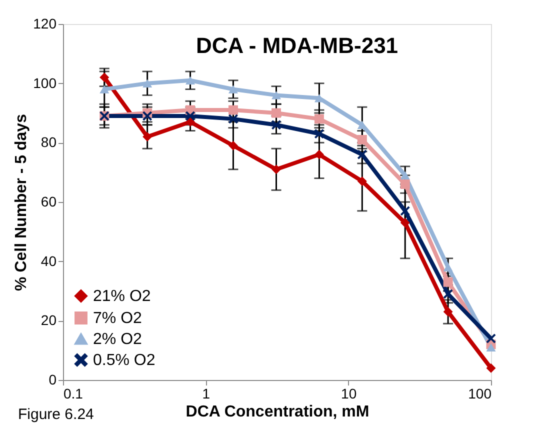 The width and height of the screenshot is (543, 423). What do you see at coordinates (48, 320) in the screenshot?
I see `y-tick-label: 20` at bounding box center [48, 320].